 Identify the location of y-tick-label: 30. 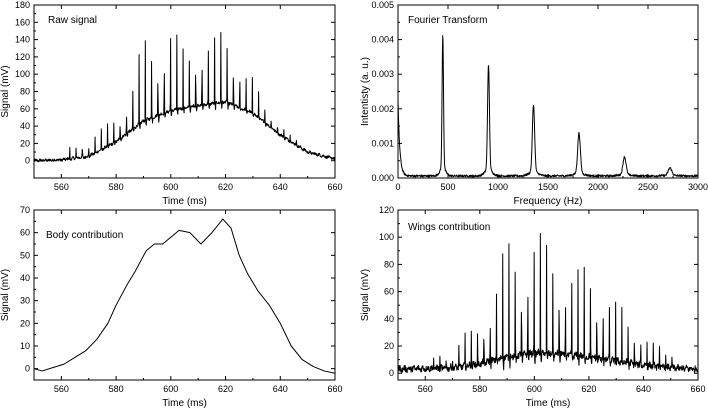
(25, 301).